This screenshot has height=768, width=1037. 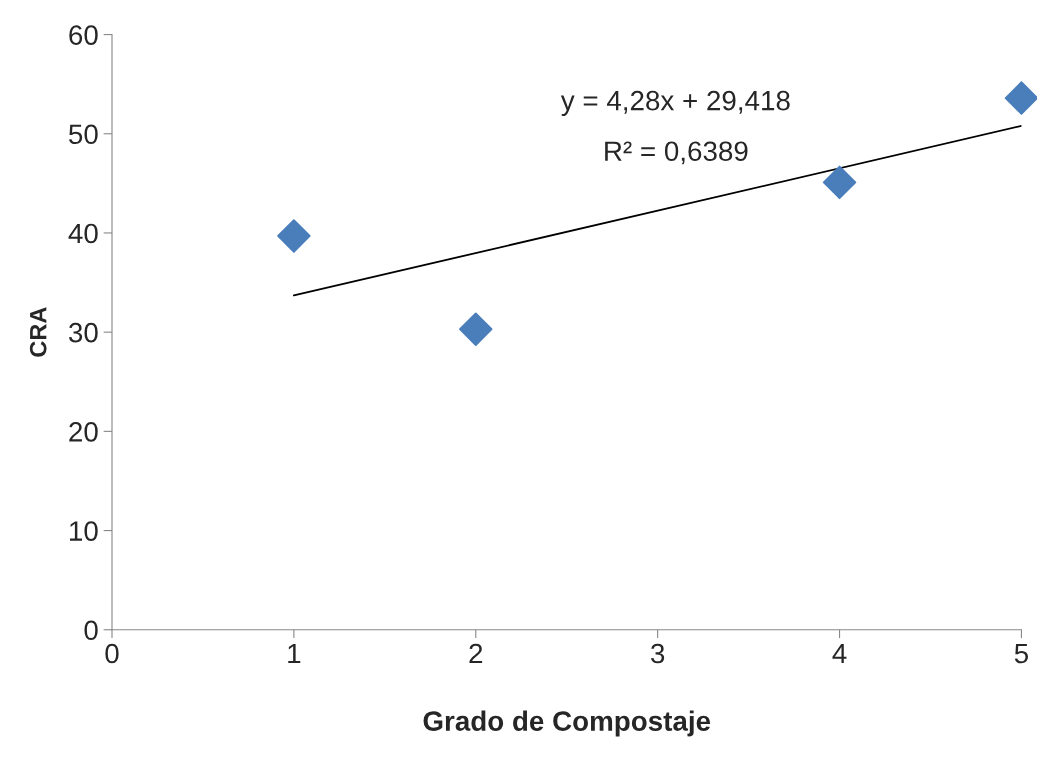 What do you see at coordinates (112, 653) in the screenshot?
I see `x-tick-label: 0` at bounding box center [112, 653].